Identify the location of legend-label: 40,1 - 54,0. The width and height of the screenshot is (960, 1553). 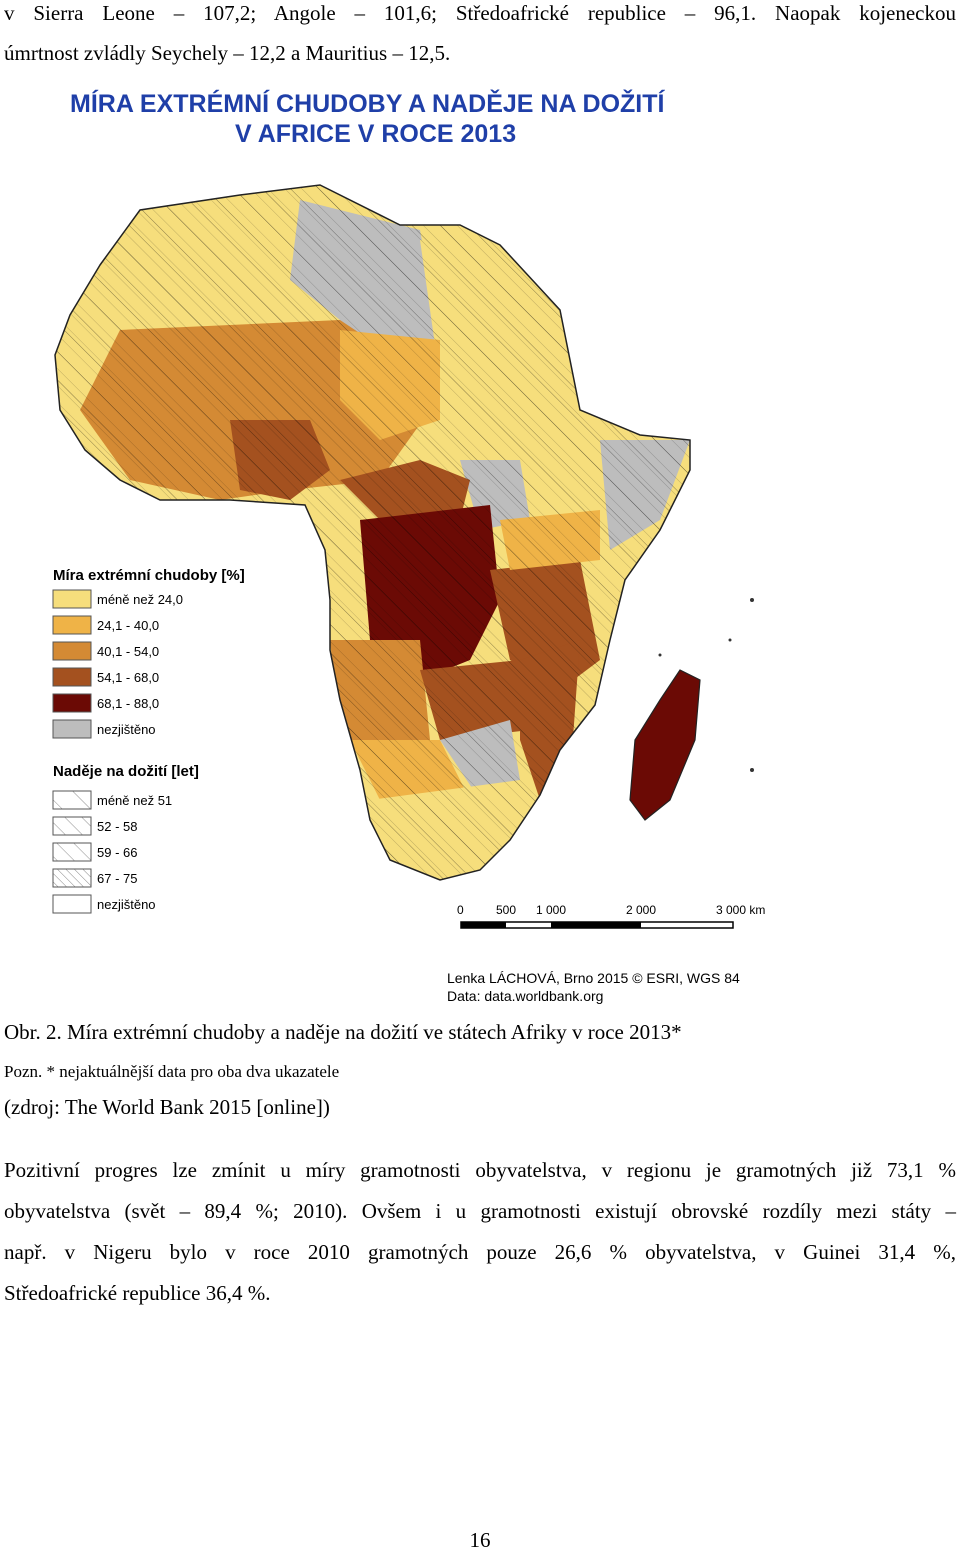
(128, 651).